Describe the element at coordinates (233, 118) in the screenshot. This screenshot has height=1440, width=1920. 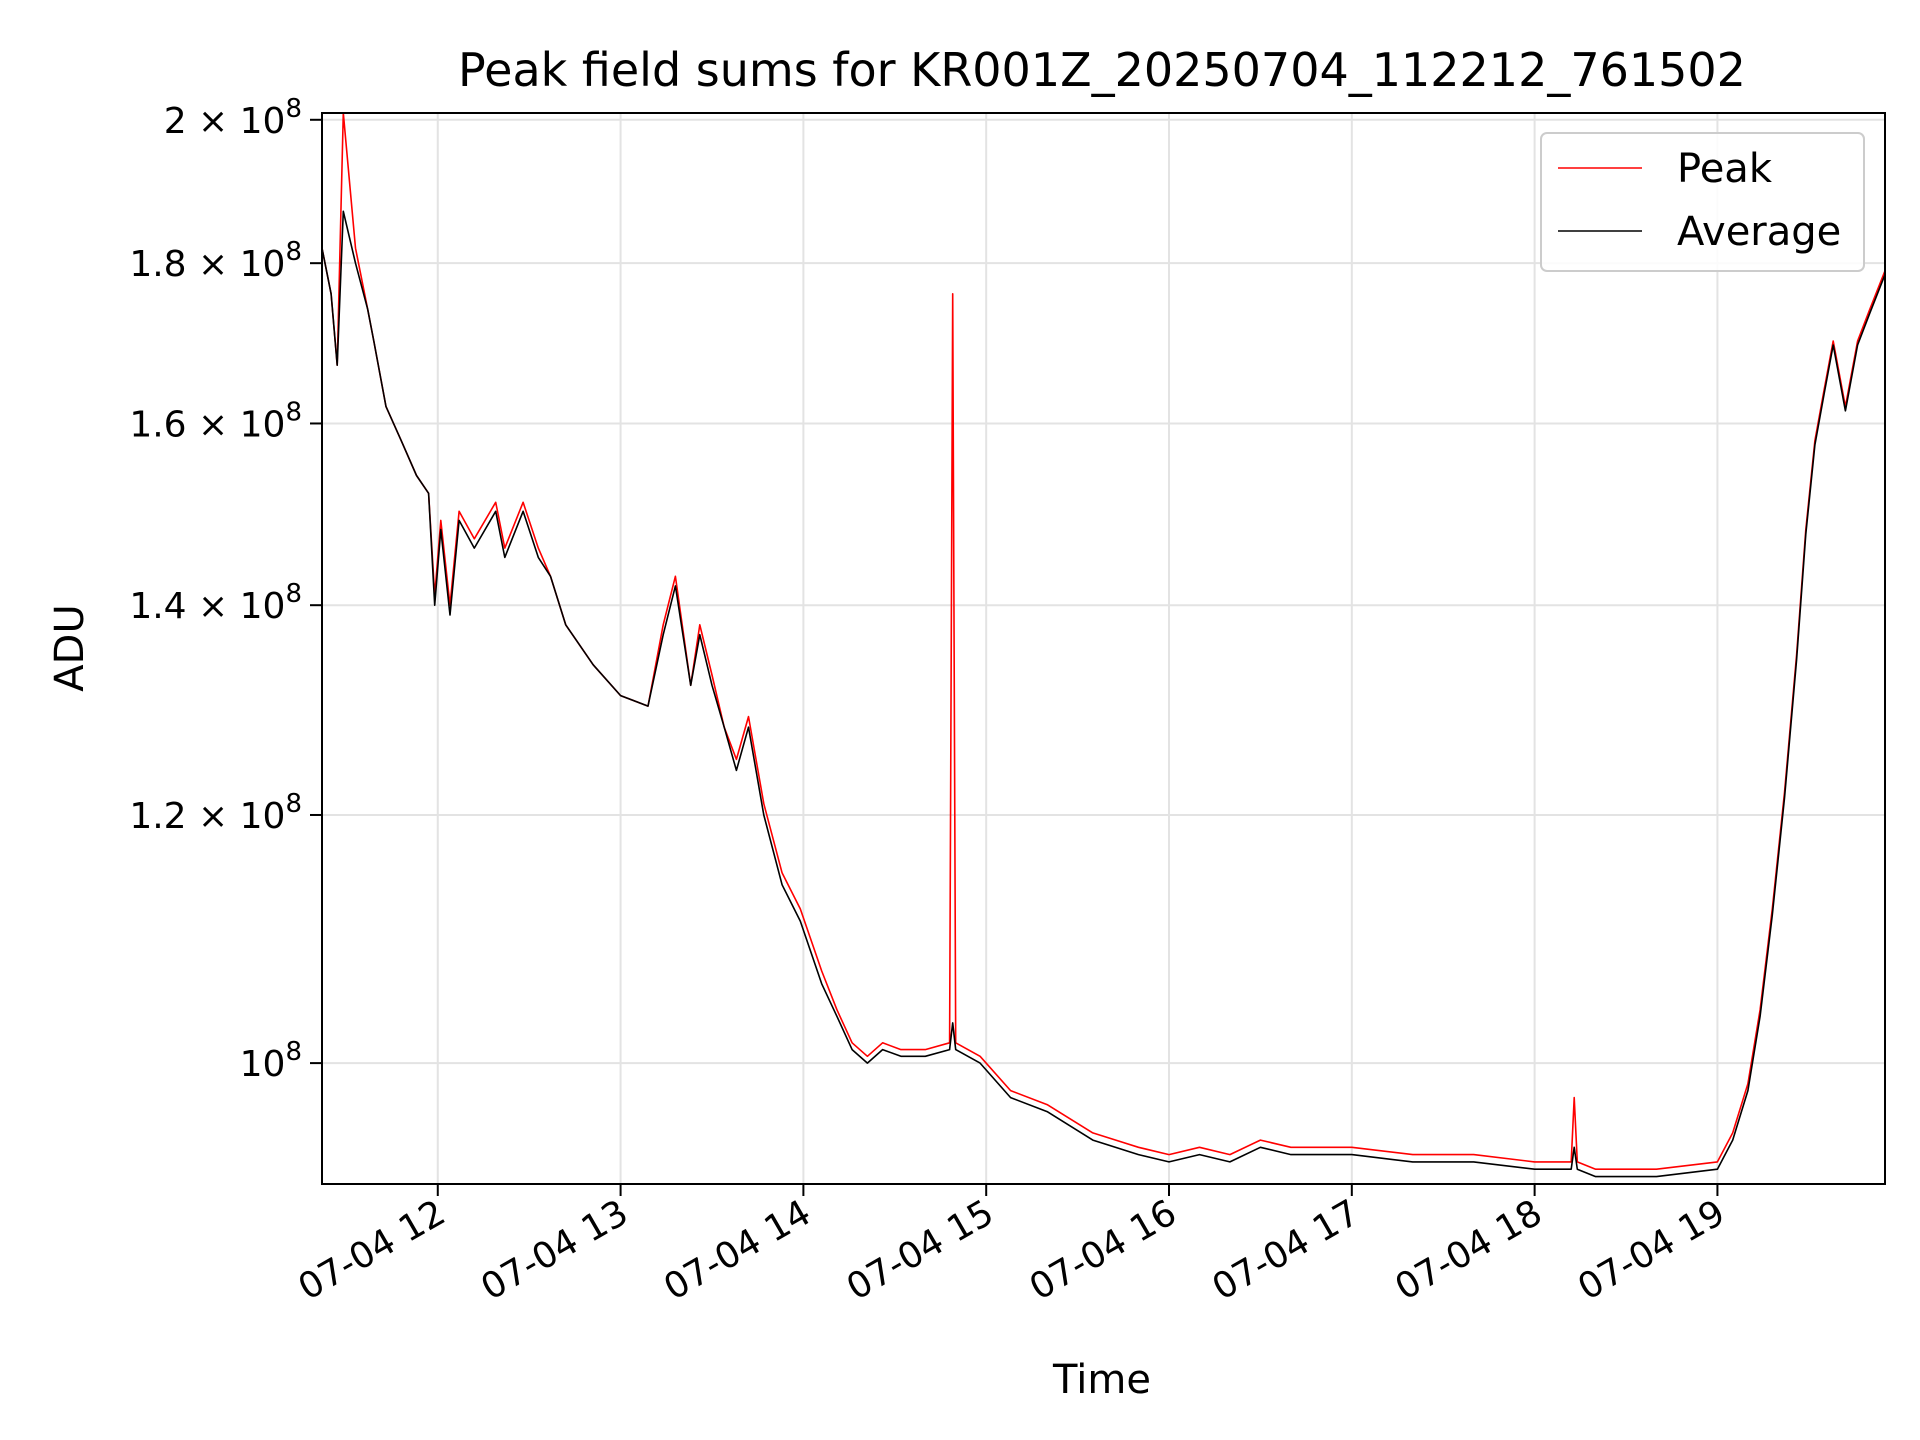
I see `y-tick-label: 2 × 108` at that location.